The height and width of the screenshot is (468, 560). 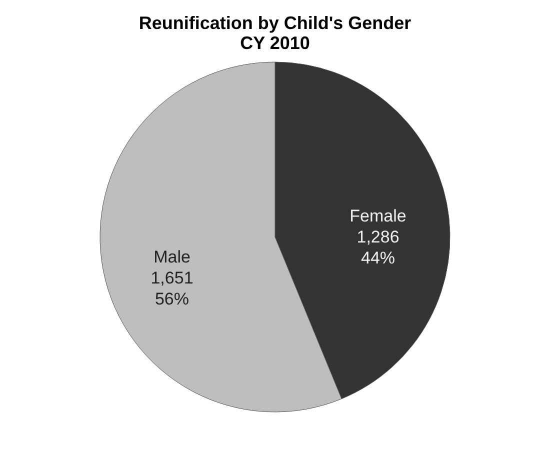 I want to click on chart-title: Reunification by Child's Gender CY 2010, so click(x=275, y=33).